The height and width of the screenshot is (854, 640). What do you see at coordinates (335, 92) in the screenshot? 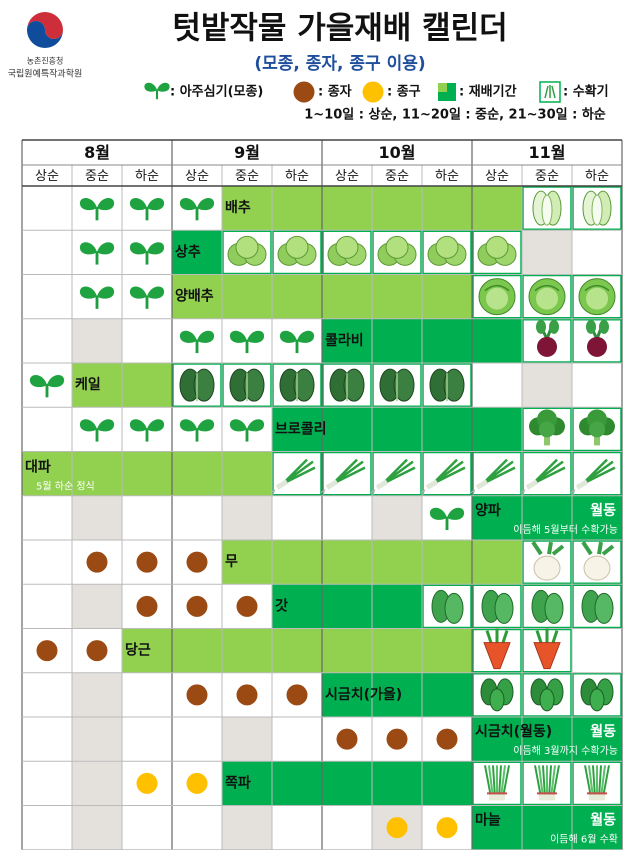
I see `legend-label: : 종자` at bounding box center [335, 92].